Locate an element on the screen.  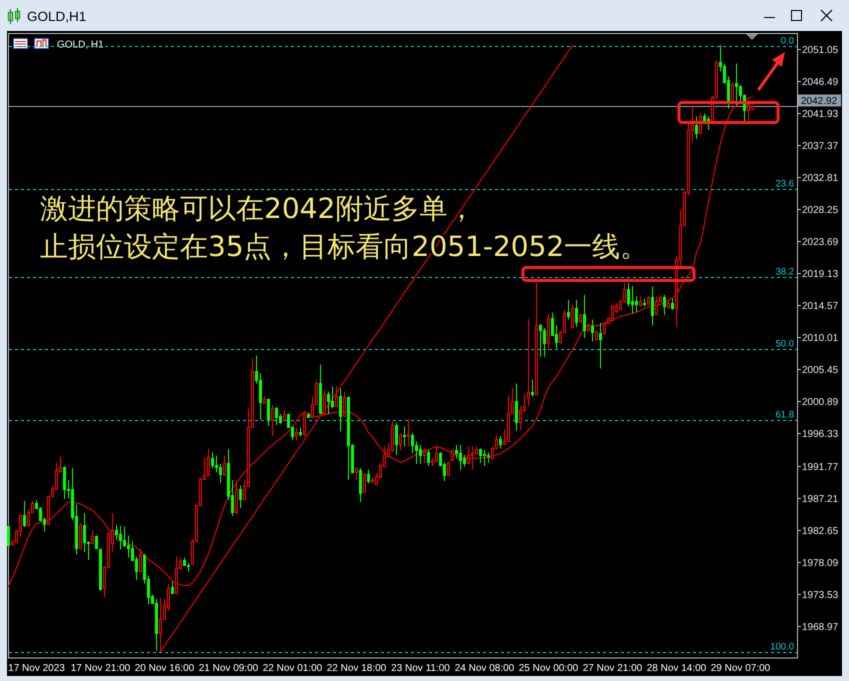
y-tick-label: 1987.21 is located at coordinates (820, 499).